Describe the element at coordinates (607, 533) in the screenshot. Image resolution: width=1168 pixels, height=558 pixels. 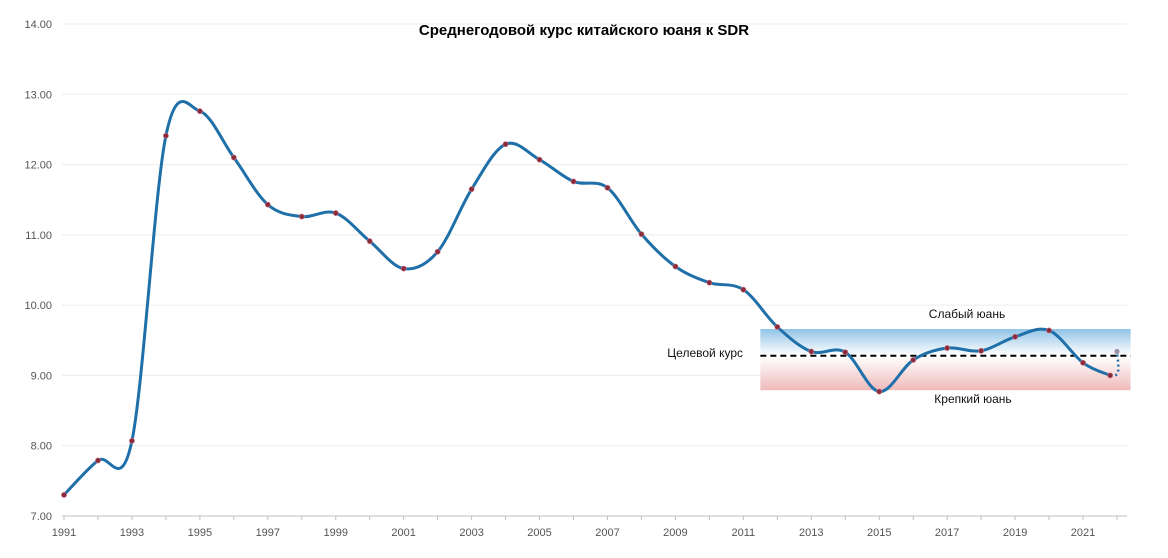
I see `x-tick-label: 2007` at that location.